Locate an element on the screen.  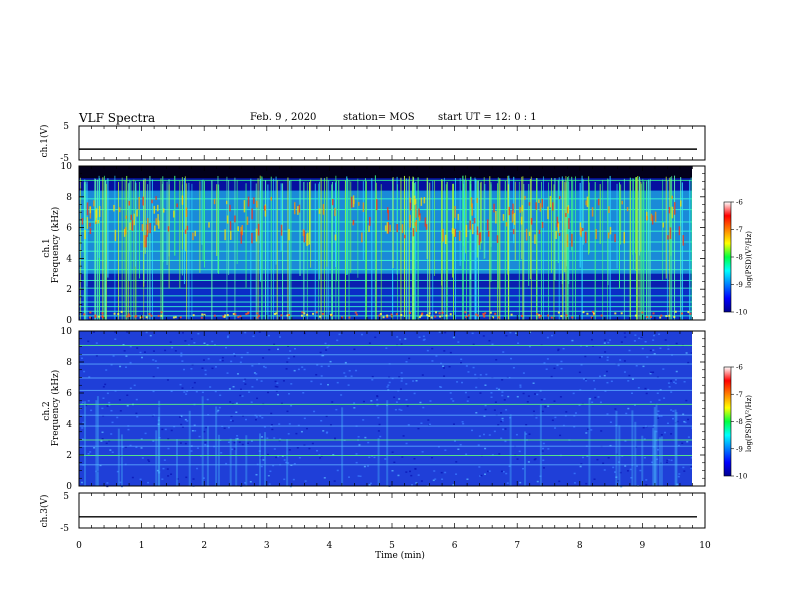
ch2-spec-tone-line is located at coordinates (385, 355).